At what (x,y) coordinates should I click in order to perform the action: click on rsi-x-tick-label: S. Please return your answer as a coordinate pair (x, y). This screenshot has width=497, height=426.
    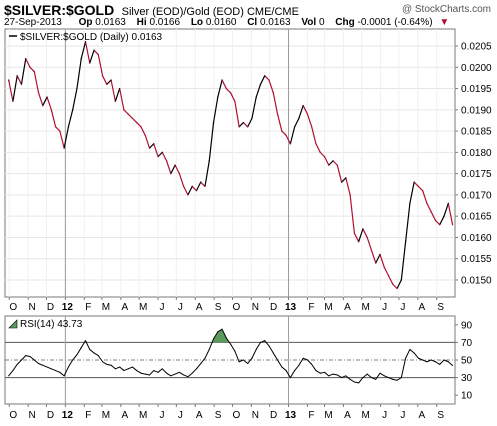
    Looking at the image, I should click on (218, 415).